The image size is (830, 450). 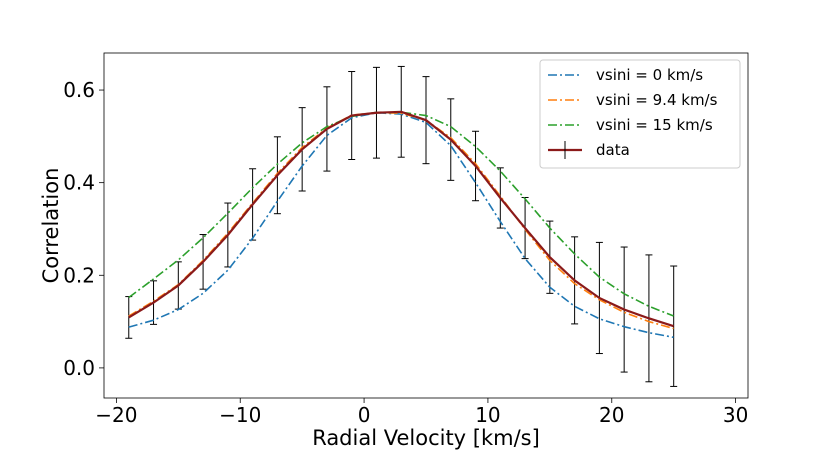 I want to click on x-tick-label: −10, so click(x=240, y=415).